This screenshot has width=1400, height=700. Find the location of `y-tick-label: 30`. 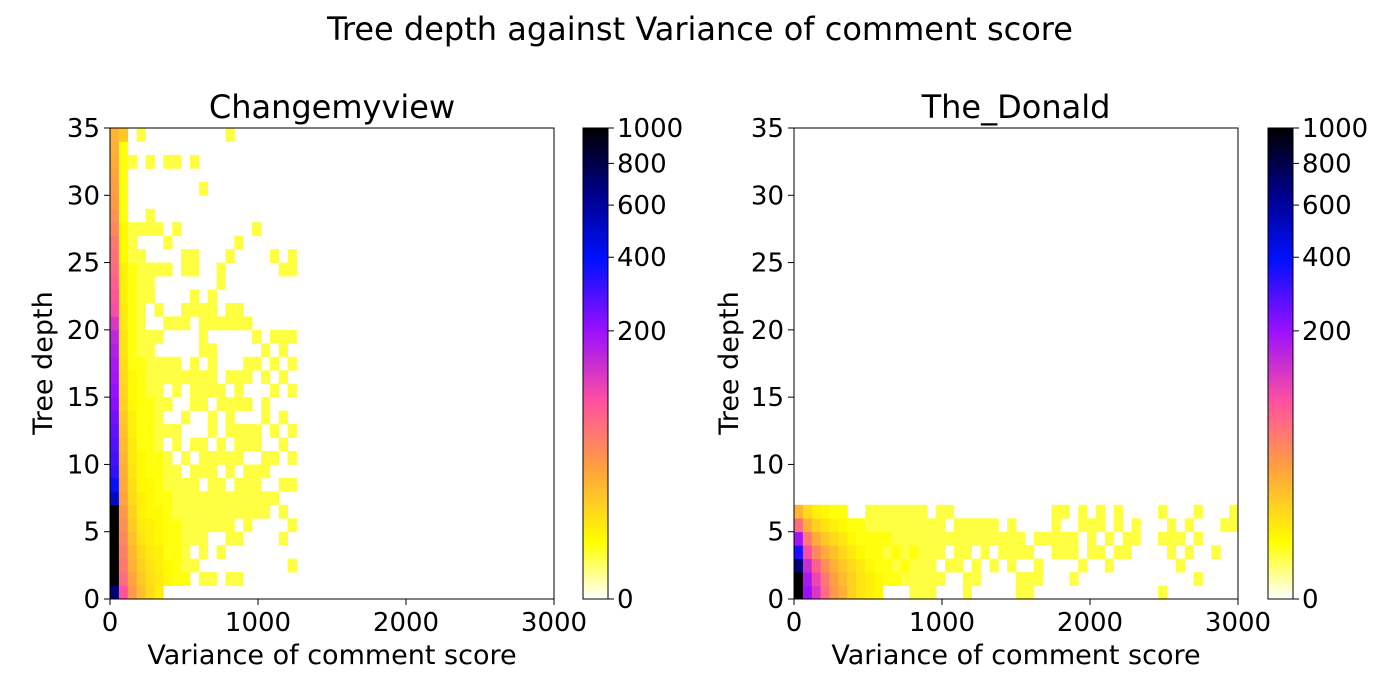

y-tick-label: 30 is located at coordinates (83, 196).